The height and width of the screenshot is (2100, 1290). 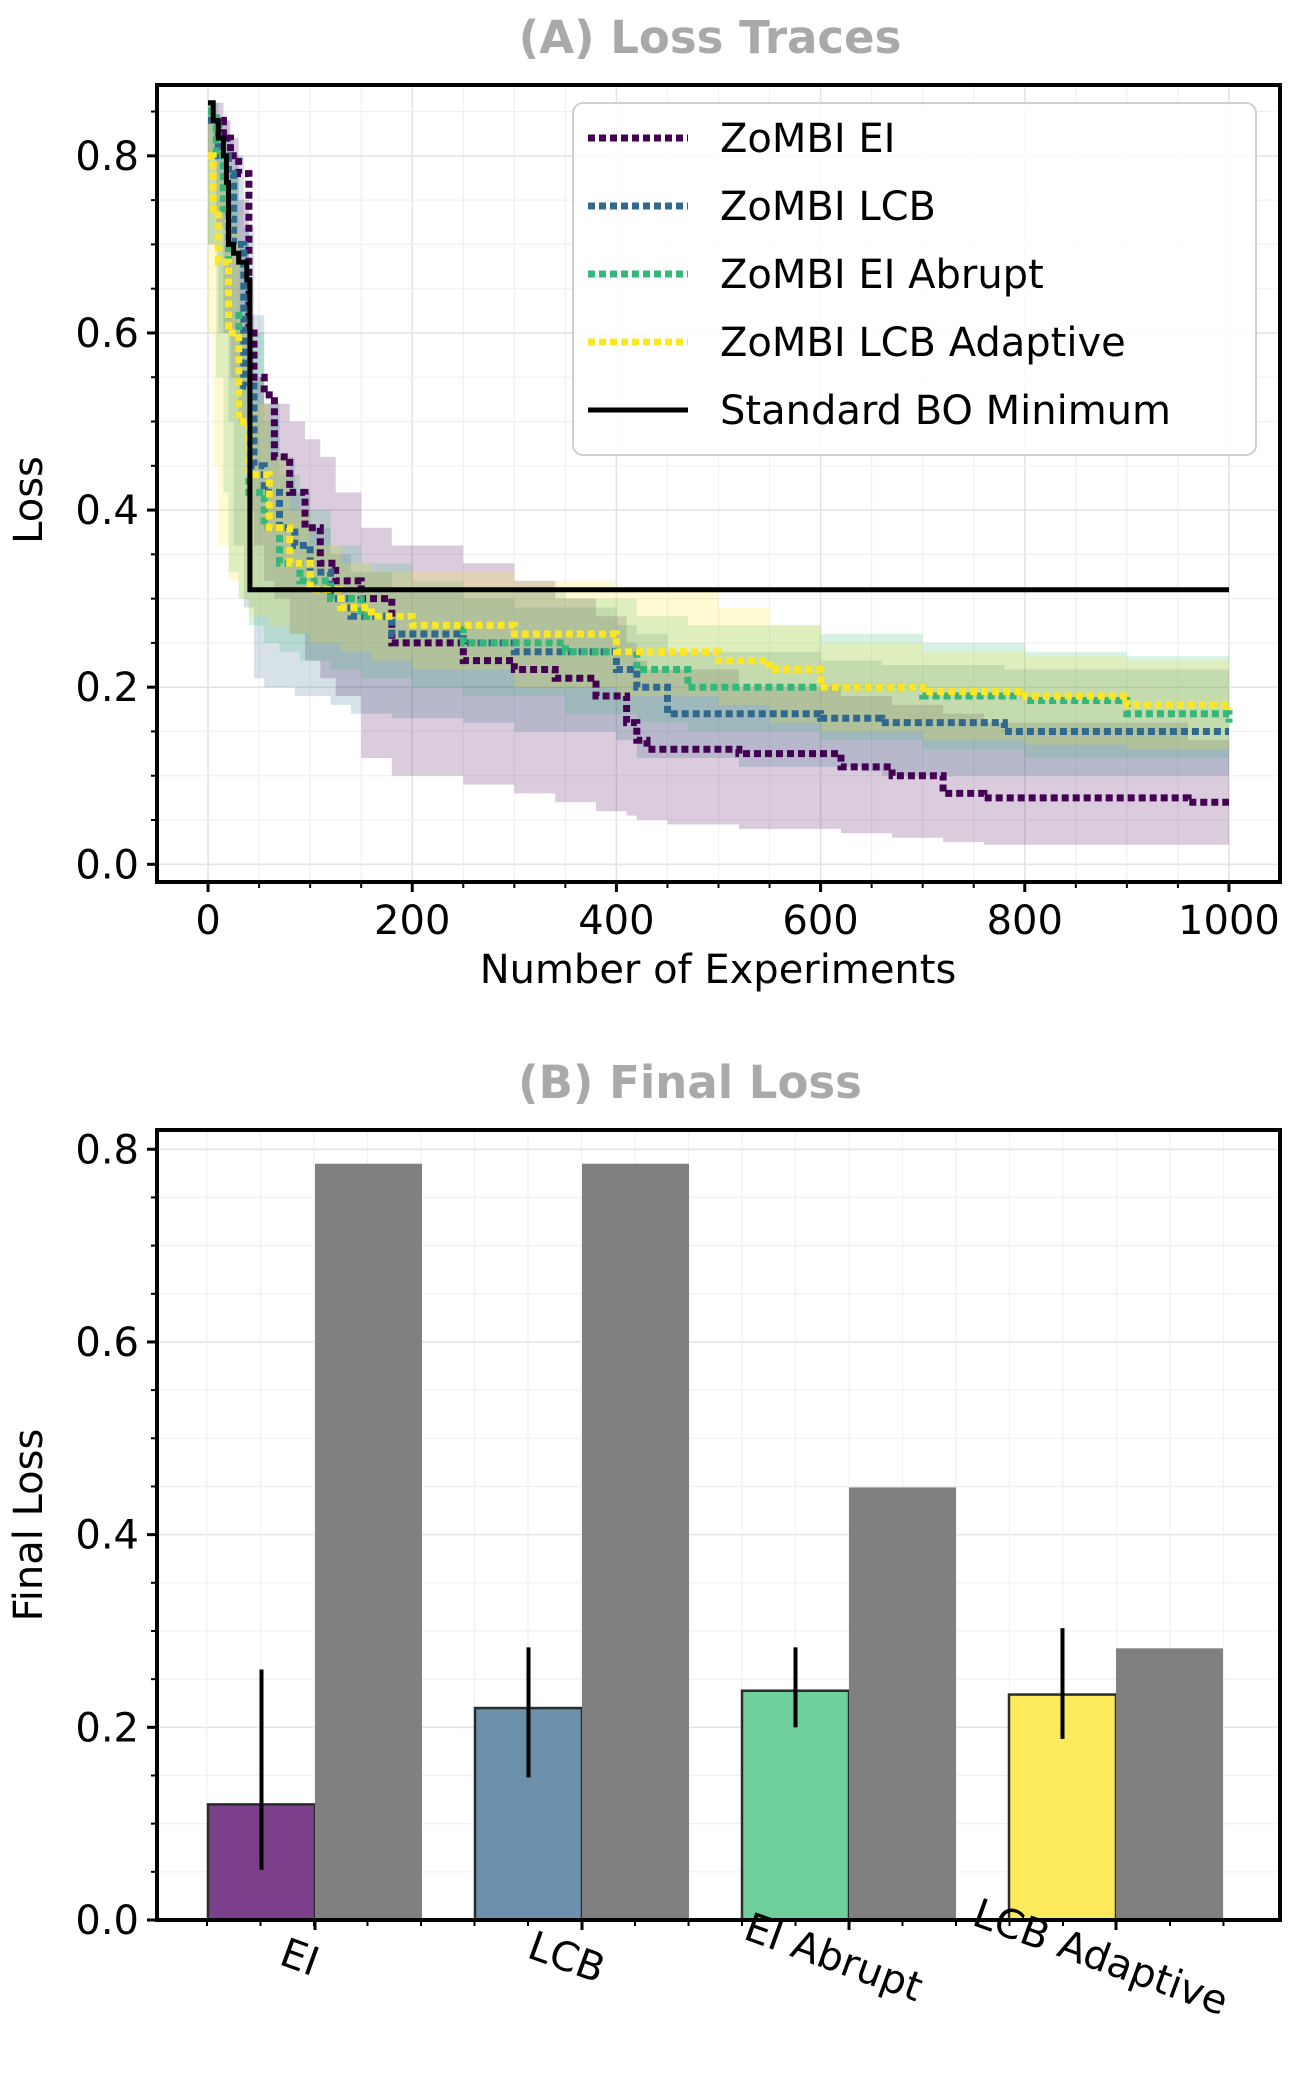 I want to click on bar-standard-bo-lcb, so click(x=635, y=1541).